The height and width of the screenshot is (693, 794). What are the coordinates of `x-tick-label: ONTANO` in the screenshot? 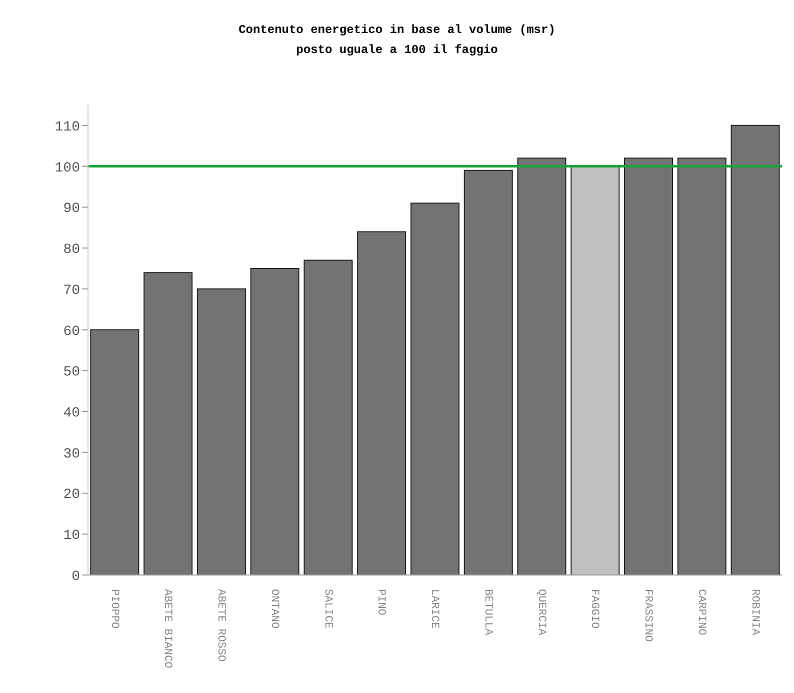 It's located at (274, 609).